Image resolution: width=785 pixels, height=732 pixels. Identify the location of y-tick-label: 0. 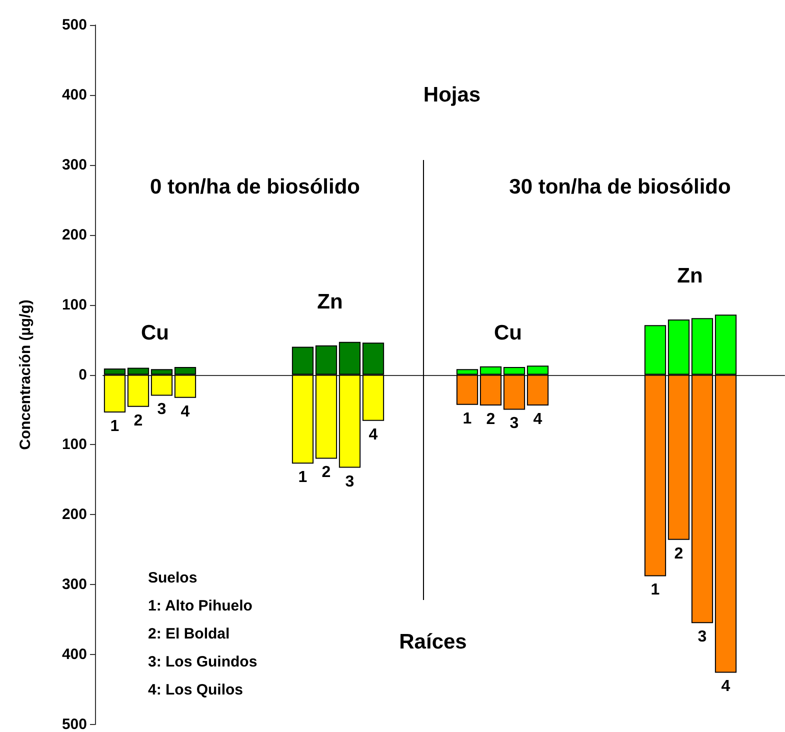
(82, 375).